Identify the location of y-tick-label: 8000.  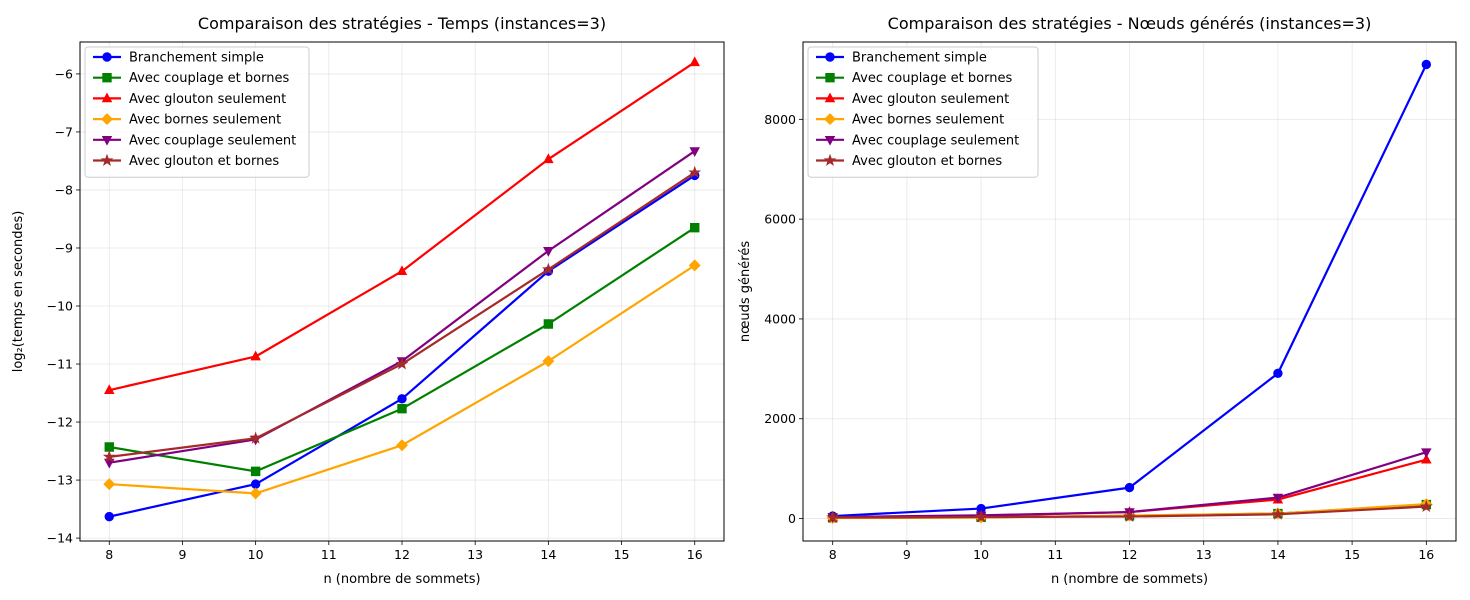
(780, 119).